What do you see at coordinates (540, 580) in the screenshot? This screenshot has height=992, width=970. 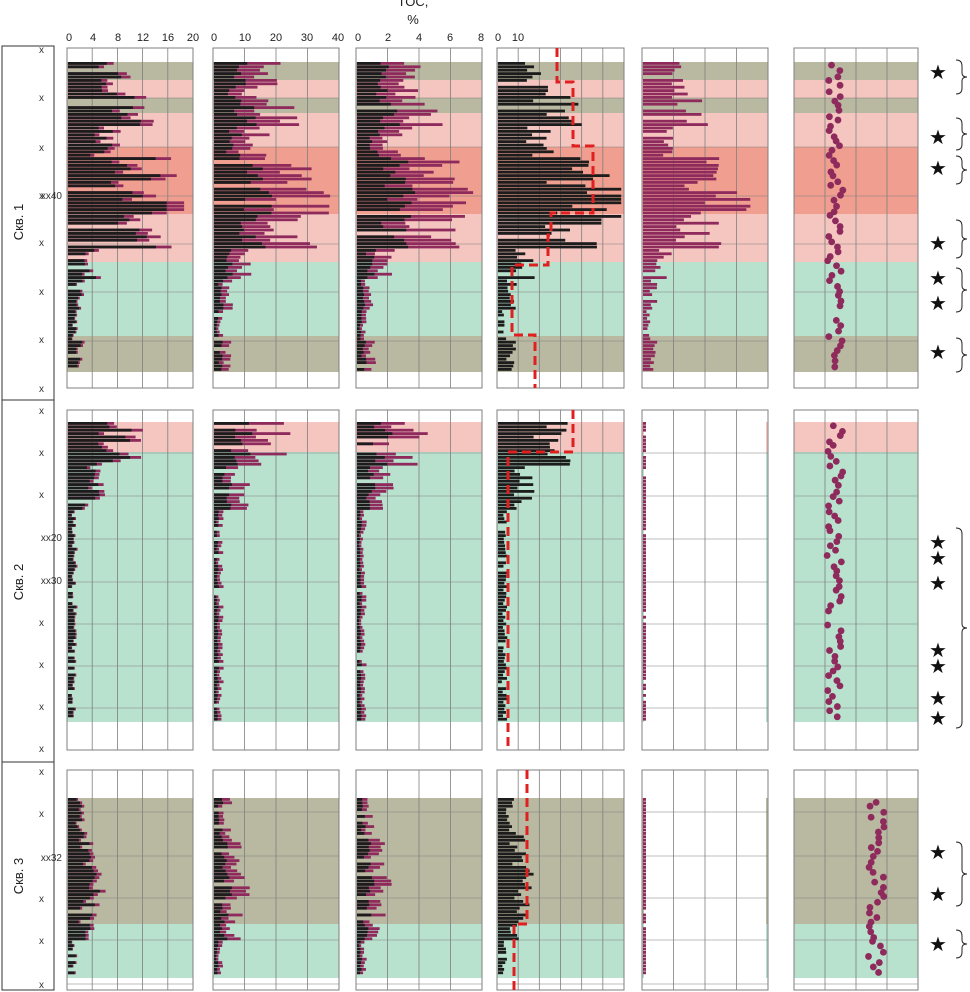 I see `threshold-line` at bounding box center [540, 580].